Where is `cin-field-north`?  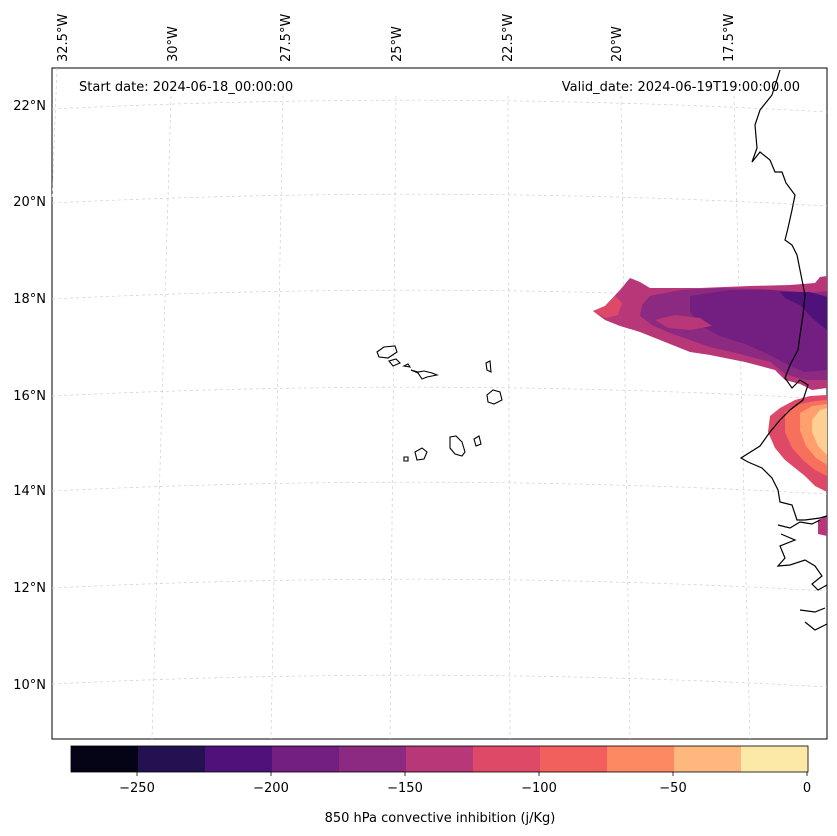
cin-field-north is located at coordinates (710, 333).